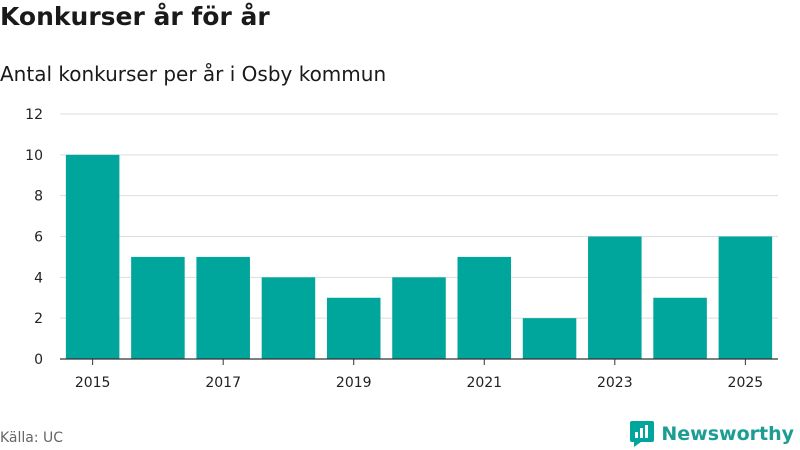 This screenshot has width=800, height=450. What do you see at coordinates (746, 383) in the screenshot?
I see `x-tick-label: 2025` at bounding box center [746, 383].